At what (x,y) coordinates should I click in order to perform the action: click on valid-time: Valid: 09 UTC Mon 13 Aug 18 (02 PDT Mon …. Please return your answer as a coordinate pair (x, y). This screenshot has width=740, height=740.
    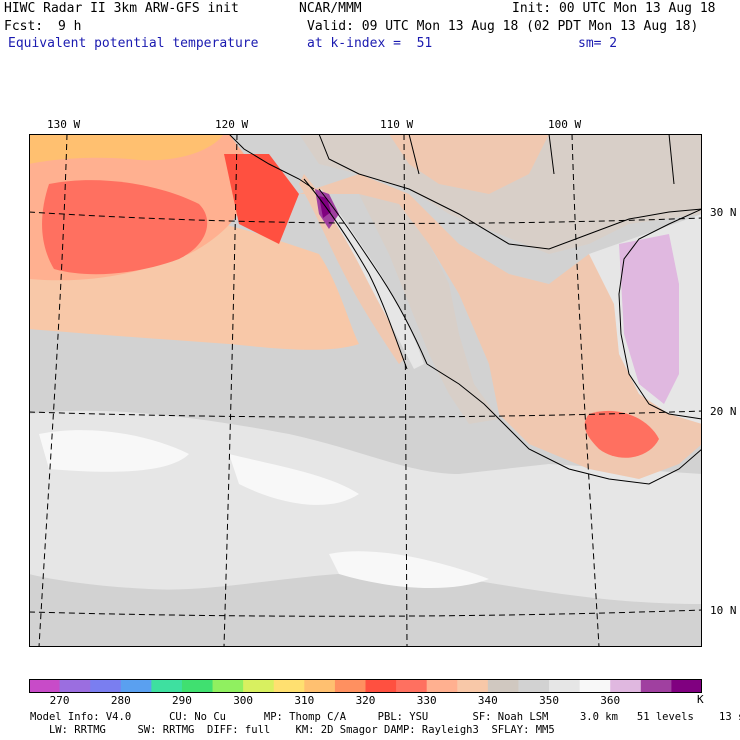
    Looking at the image, I should click on (503, 26).